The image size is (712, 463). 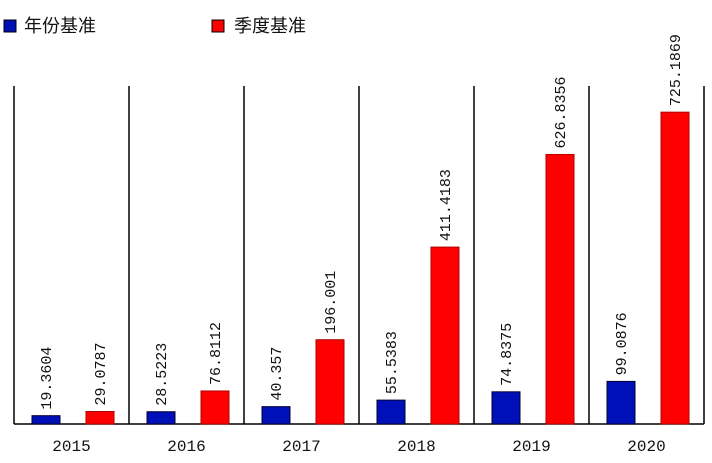 I want to click on data-label-quarter-baseline-2019: 626.8356, so click(x=561, y=112).